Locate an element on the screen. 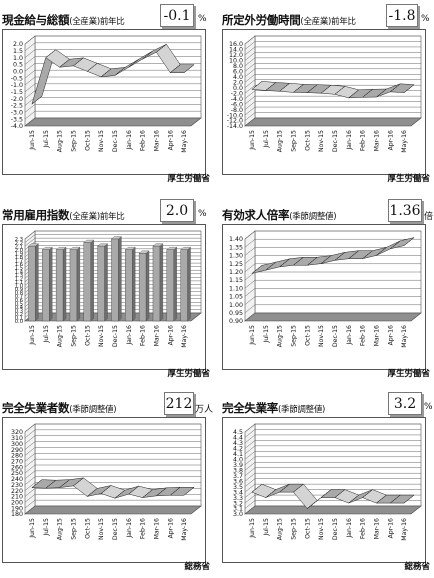 This screenshot has height=578, width=434. y-tick-label: 2.0 is located at coordinates (238, 82).